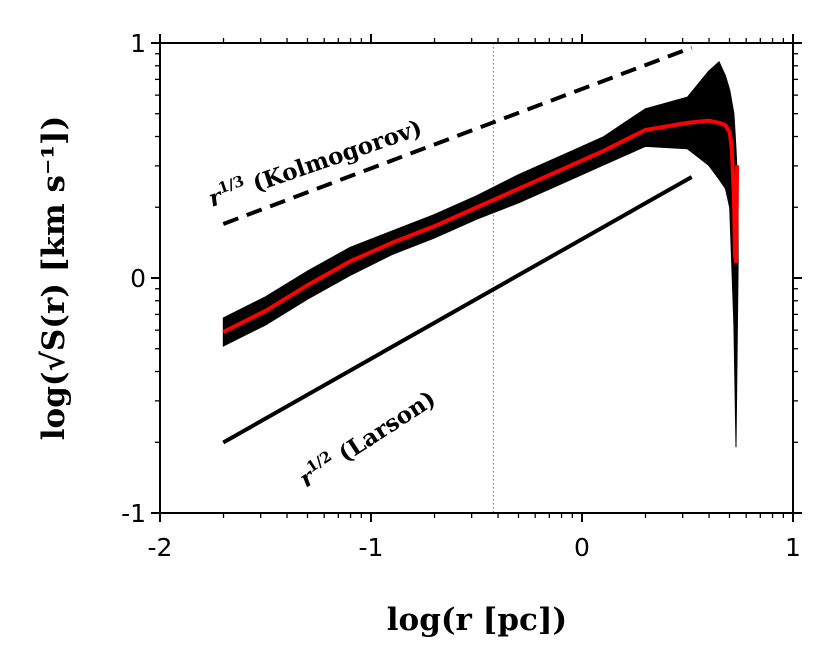 Image resolution: width=831 pixels, height=667 pixels. I want to click on x-tick-label: 1, so click(793, 547).